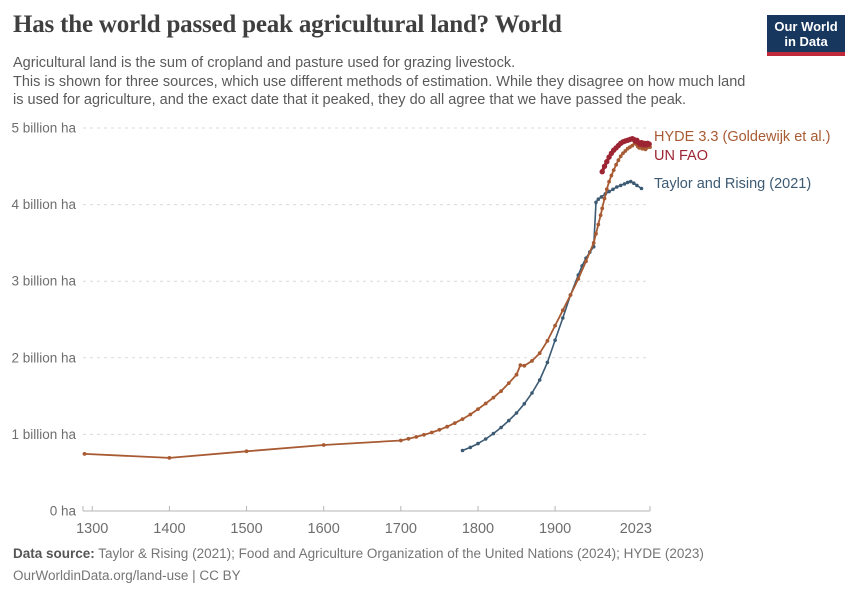 The width and height of the screenshot is (850, 600). Describe the element at coordinates (43, 357) in the screenshot. I see `y-axis-tick-label: 2 billion ha` at that location.